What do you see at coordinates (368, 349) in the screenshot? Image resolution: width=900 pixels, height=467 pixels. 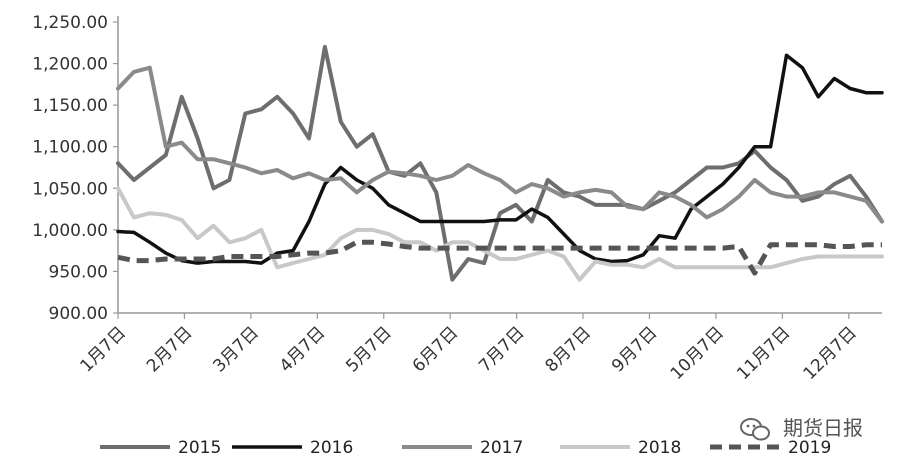 I see `x-tick-label: 5月7日` at bounding box center [368, 349].